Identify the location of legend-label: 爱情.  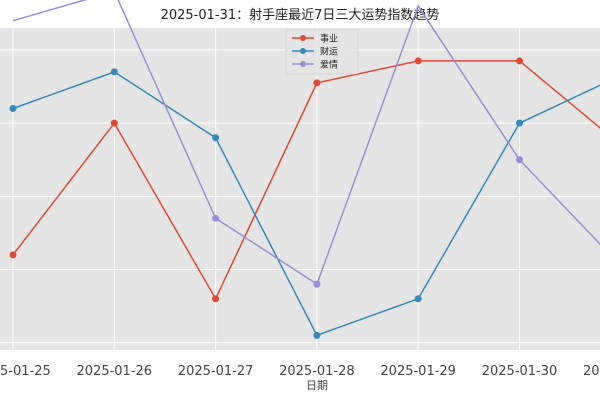
(329, 65).